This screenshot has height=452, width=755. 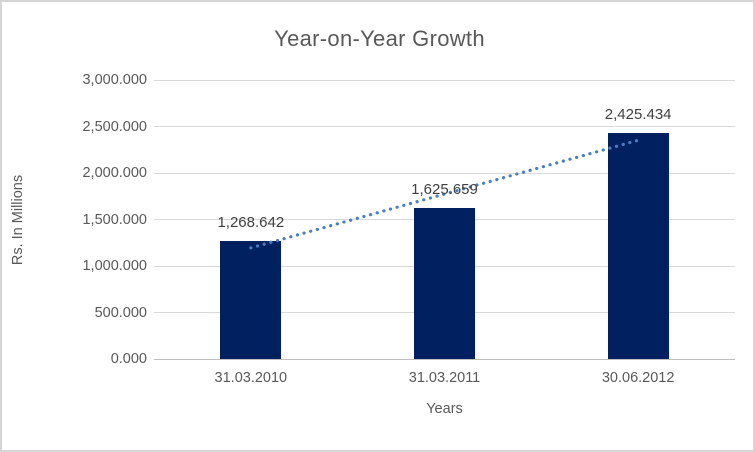 I want to click on x-axis-line, so click(x=444, y=359).